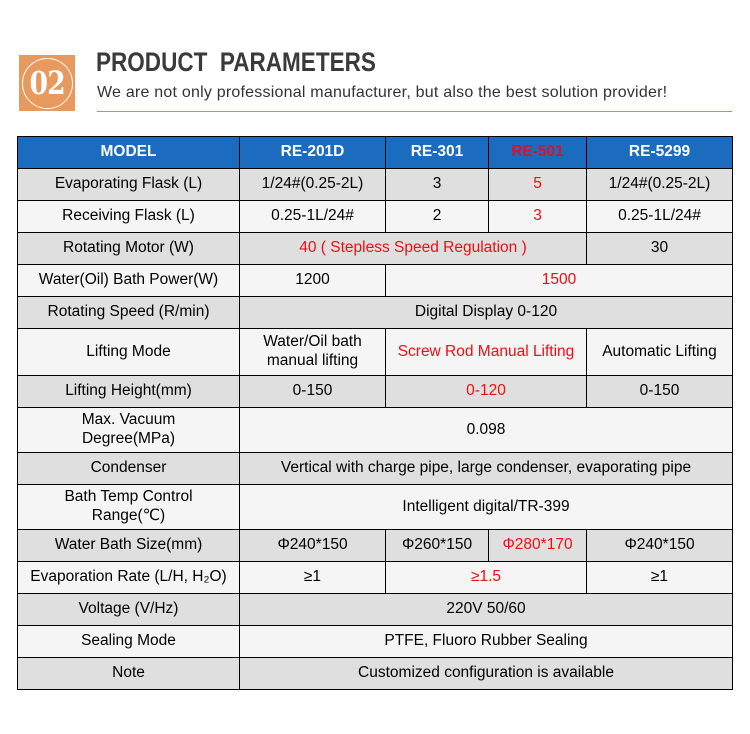 The height and width of the screenshot is (734, 750). Describe the element at coordinates (486, 391) in the screenshot. I see `data-cell: 0-120` at that location.